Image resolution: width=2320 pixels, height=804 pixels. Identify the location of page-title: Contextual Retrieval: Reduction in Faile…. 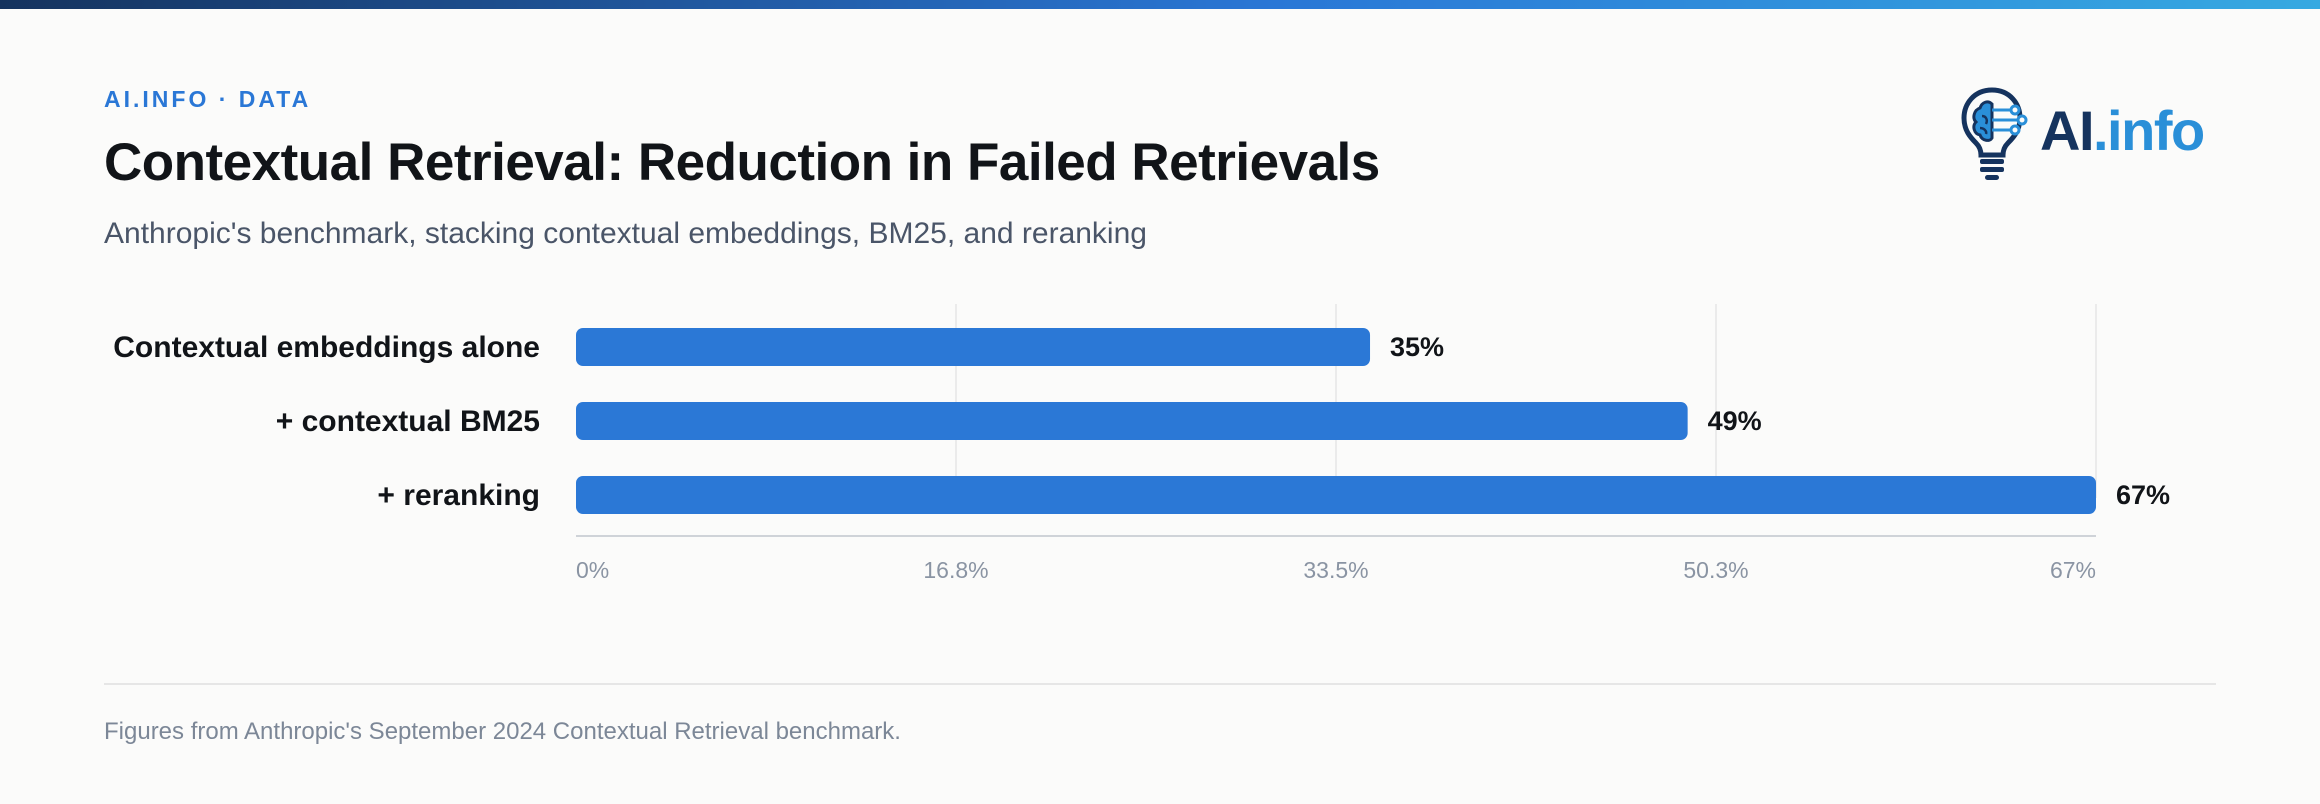
(742, 162).